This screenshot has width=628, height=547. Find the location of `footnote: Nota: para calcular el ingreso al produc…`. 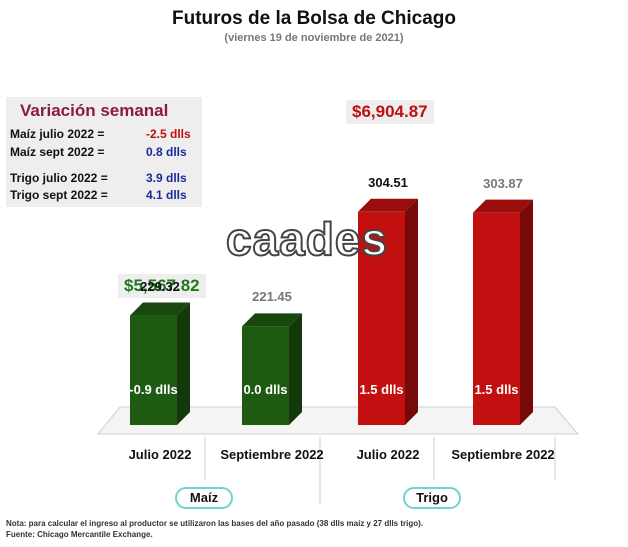

footnote: Nota: para calcular el ingreso al produc… is located at coordinates (215, 523).